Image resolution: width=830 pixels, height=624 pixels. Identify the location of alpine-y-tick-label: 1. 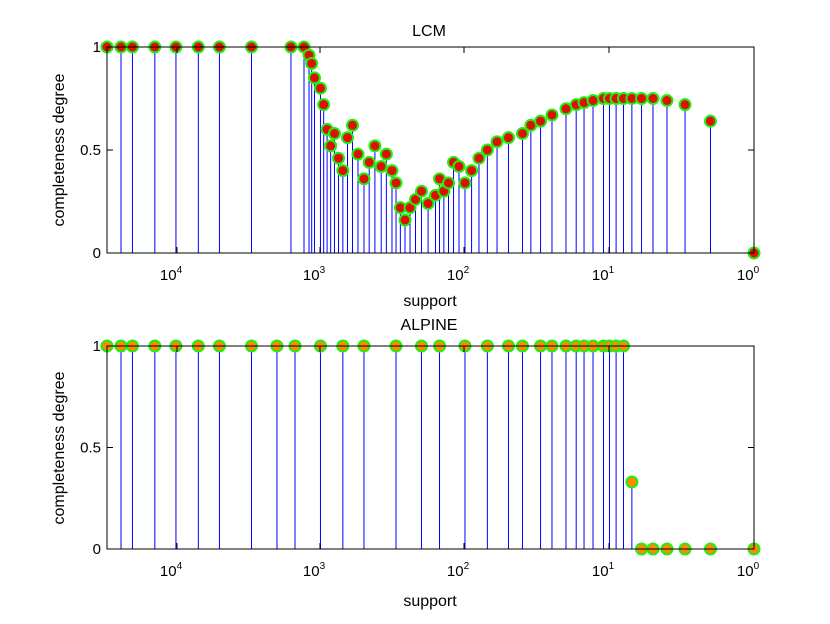
(97, 346).